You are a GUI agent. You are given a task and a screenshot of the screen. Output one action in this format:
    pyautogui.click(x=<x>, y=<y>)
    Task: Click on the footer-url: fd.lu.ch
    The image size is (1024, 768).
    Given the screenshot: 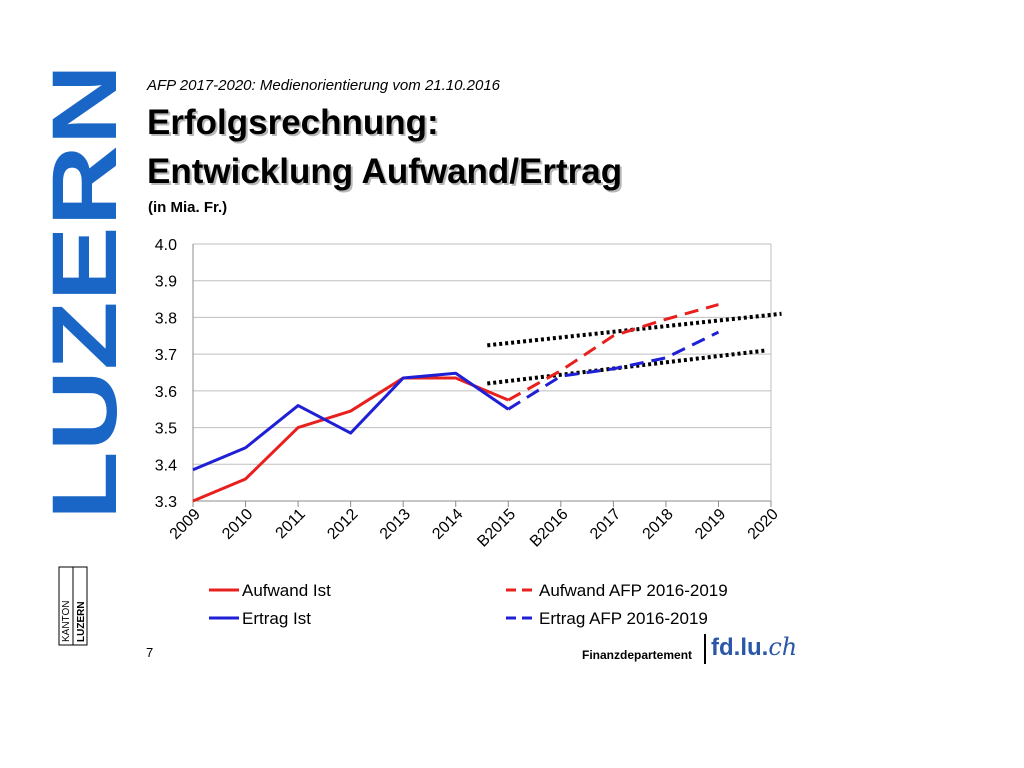 What is the action you would take?
    pyautogui.click(x=754, y=647)
    